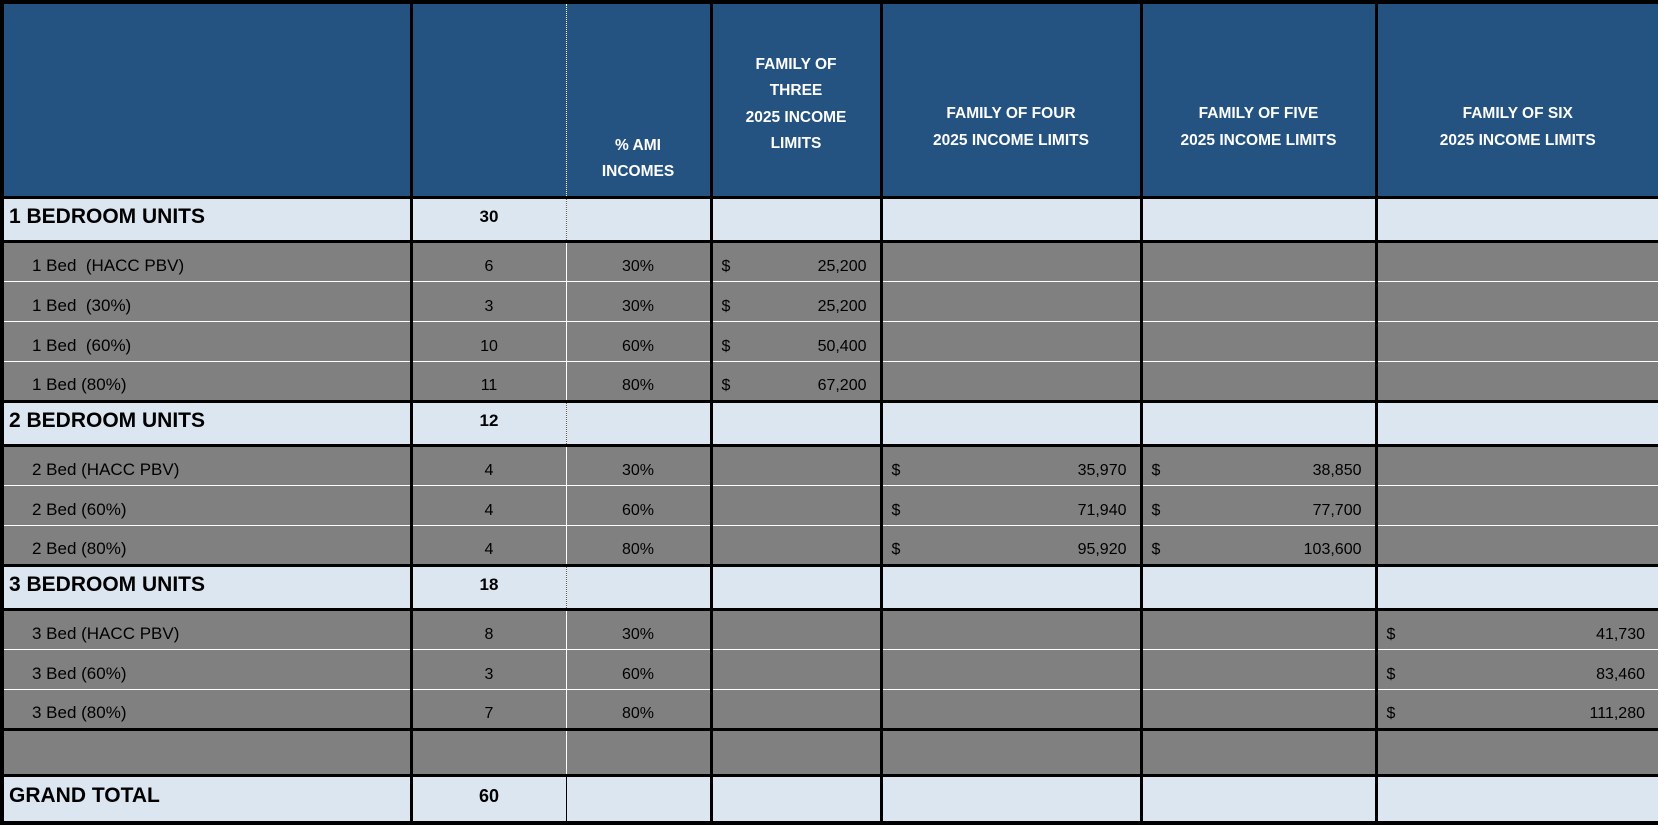  I want to click on income-cell-f5: $77,700, so click(1257, 504).